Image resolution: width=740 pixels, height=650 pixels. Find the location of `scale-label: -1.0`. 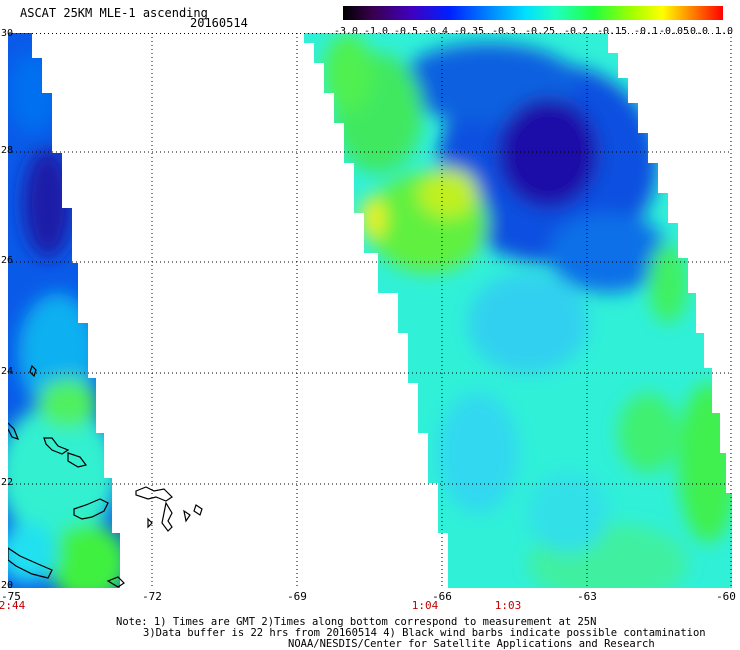

scale-label: -1.0 is located at coordinates (376, 31).